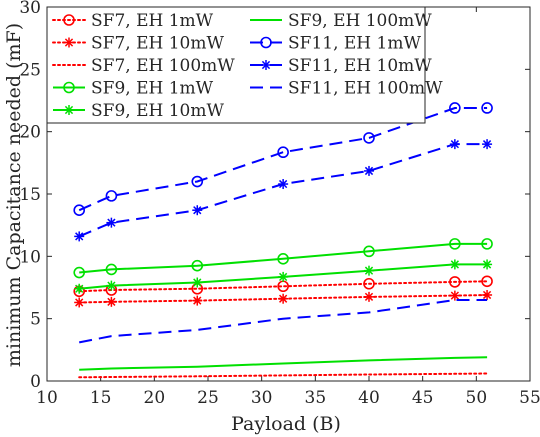  What do you see at coordinates (316, 398) in the screenshot?
I see `x-tick-label: 35` at bounding box center [316, 398].